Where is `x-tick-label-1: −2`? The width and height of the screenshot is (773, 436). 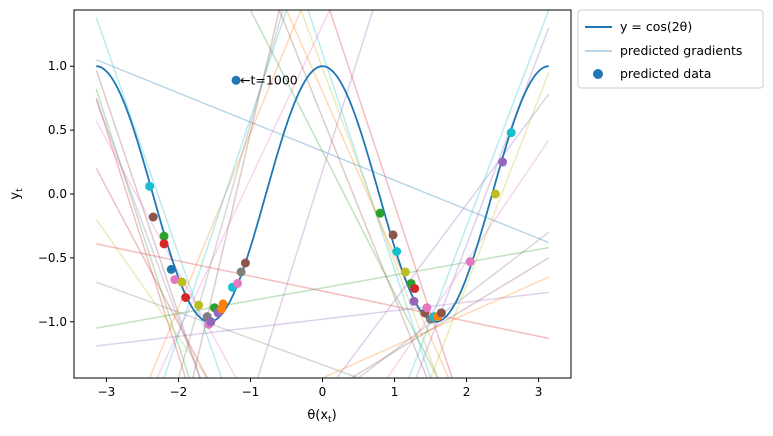 x-tick-label-1: −2 is located at coordinates (179, 392).